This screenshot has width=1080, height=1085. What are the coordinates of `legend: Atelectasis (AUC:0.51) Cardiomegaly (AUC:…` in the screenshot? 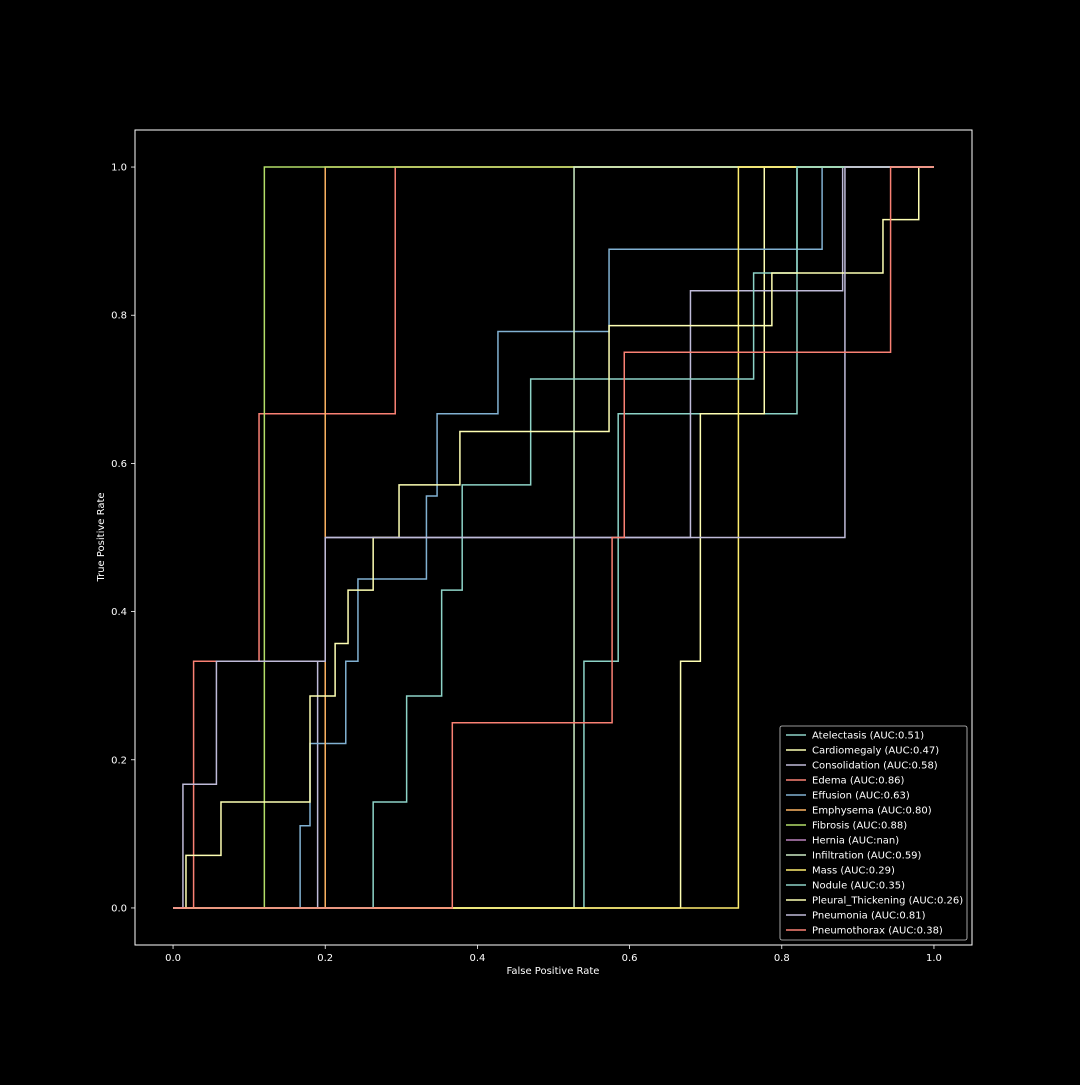 It's located at (873, 833).